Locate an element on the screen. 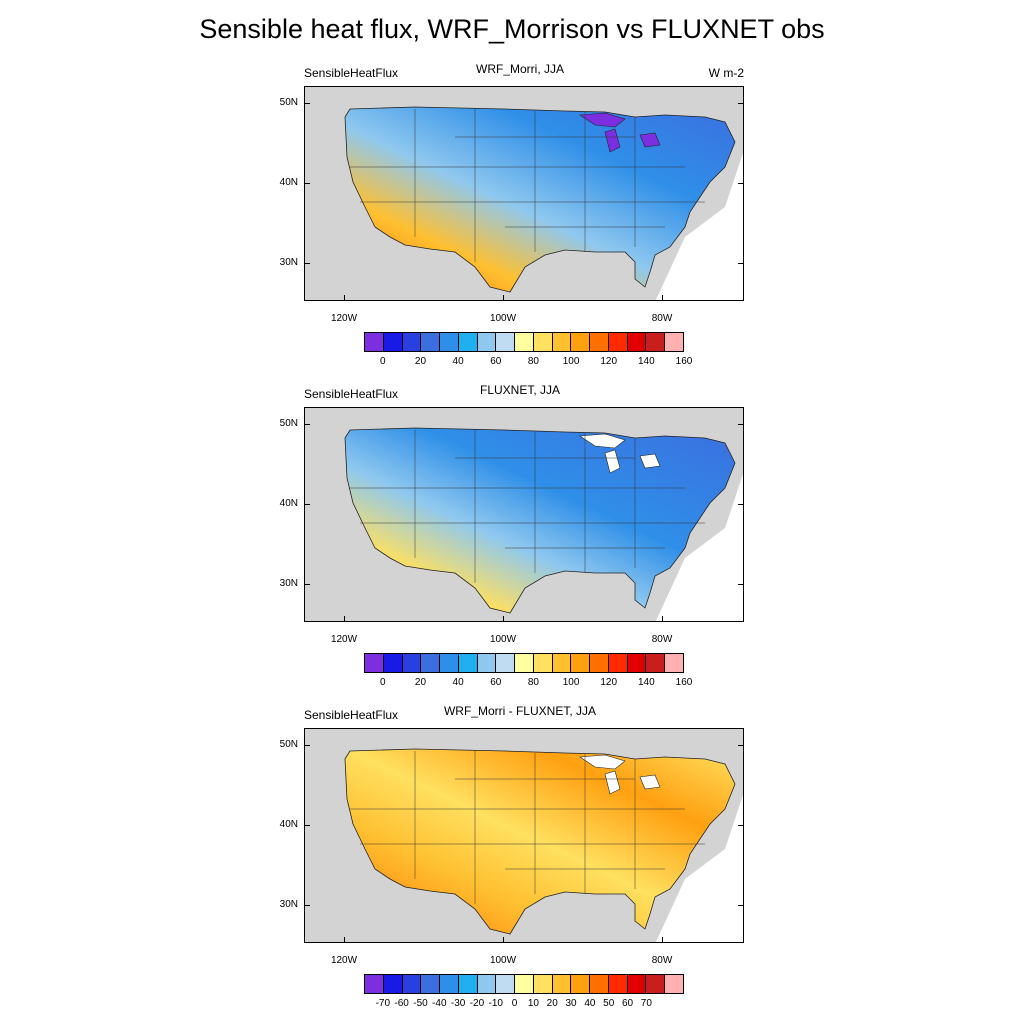  colorbar-label: 120 is located at coordinates (609, 361).